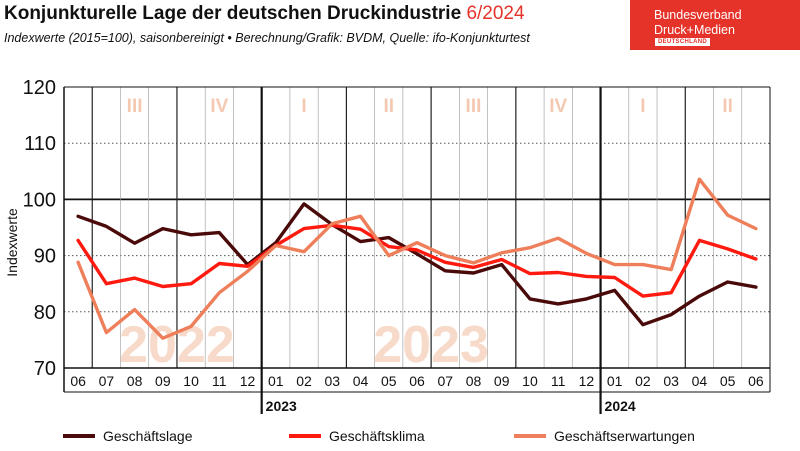 This screenshot has height=451, width=800. I want to click on year-label-2024: 2024, so click(620, 406).